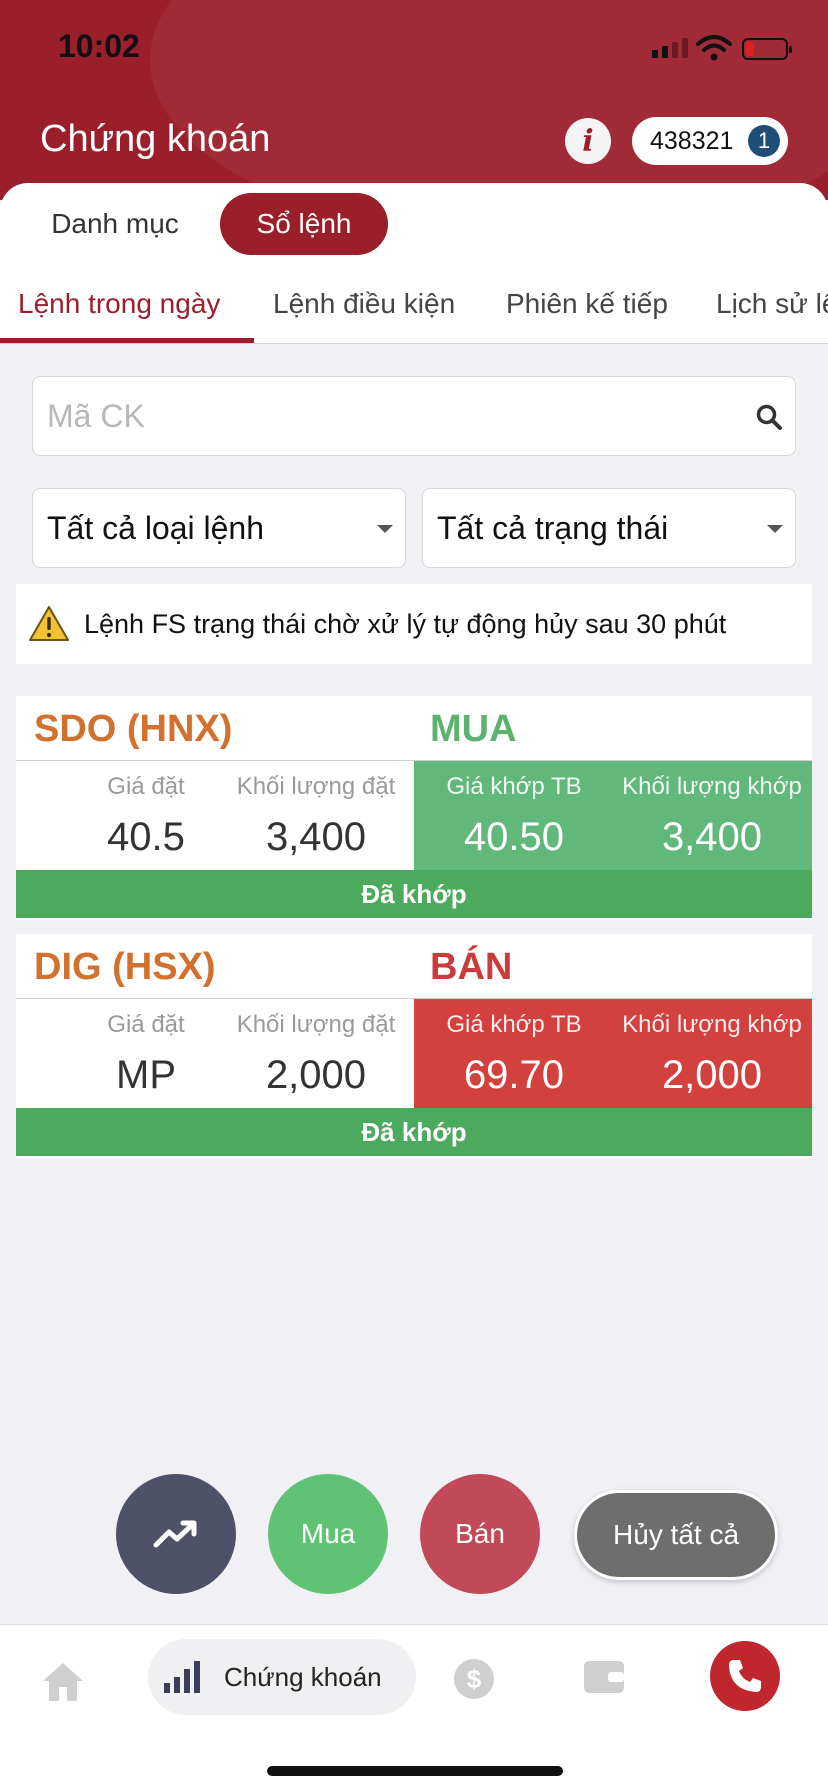 The height and width of the screenshot is (1792, 828). I want to click on call-button, so click(745, 1676).